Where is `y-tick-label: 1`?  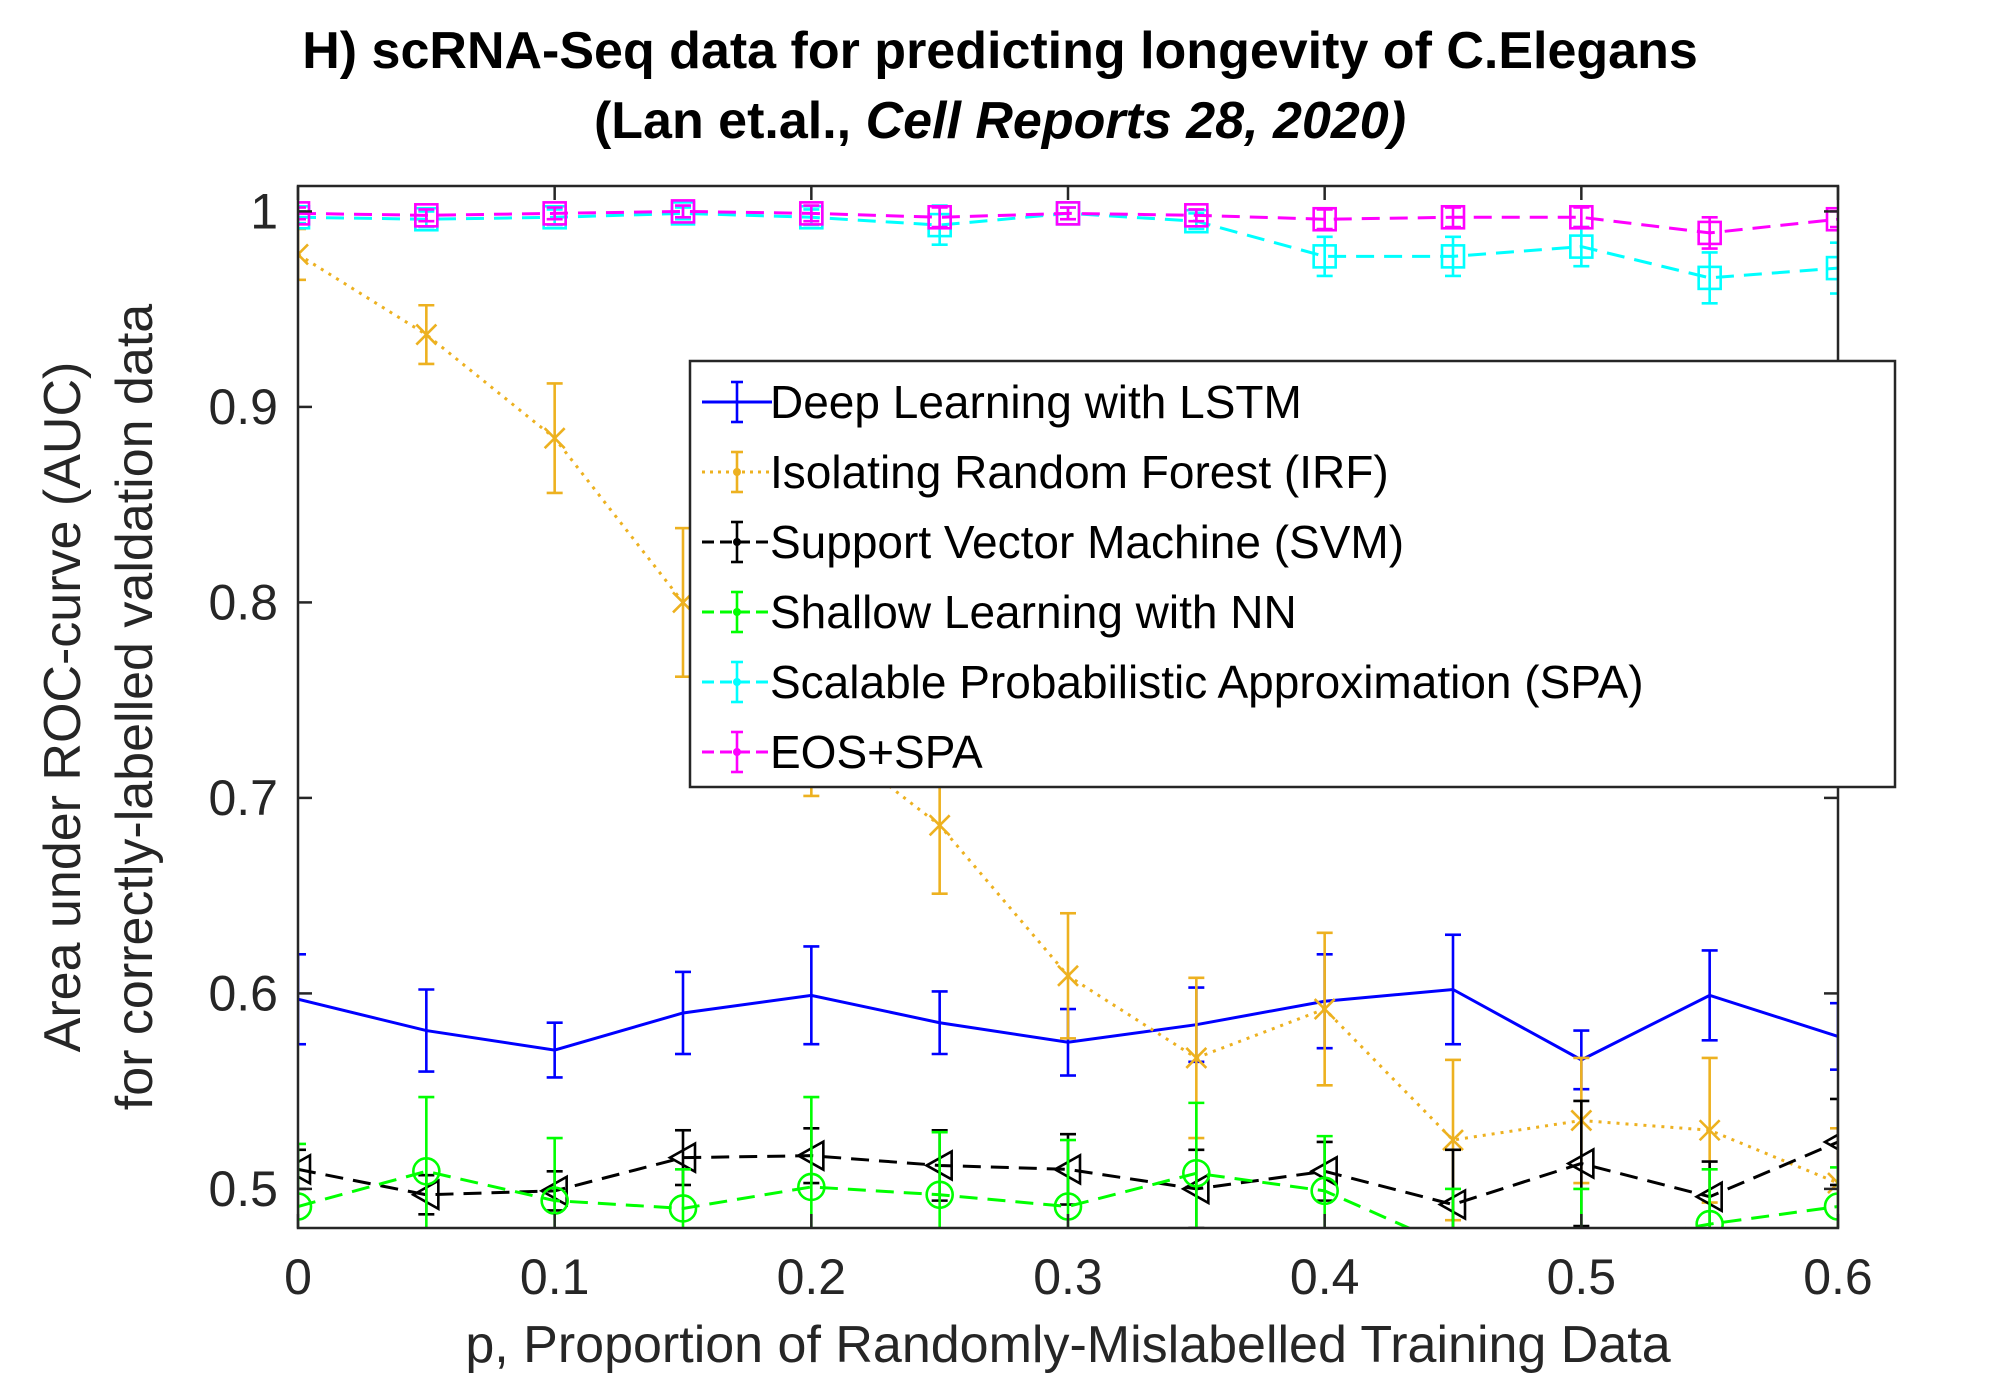 y-tick-label: 1 is located at coordinates (264, 211).